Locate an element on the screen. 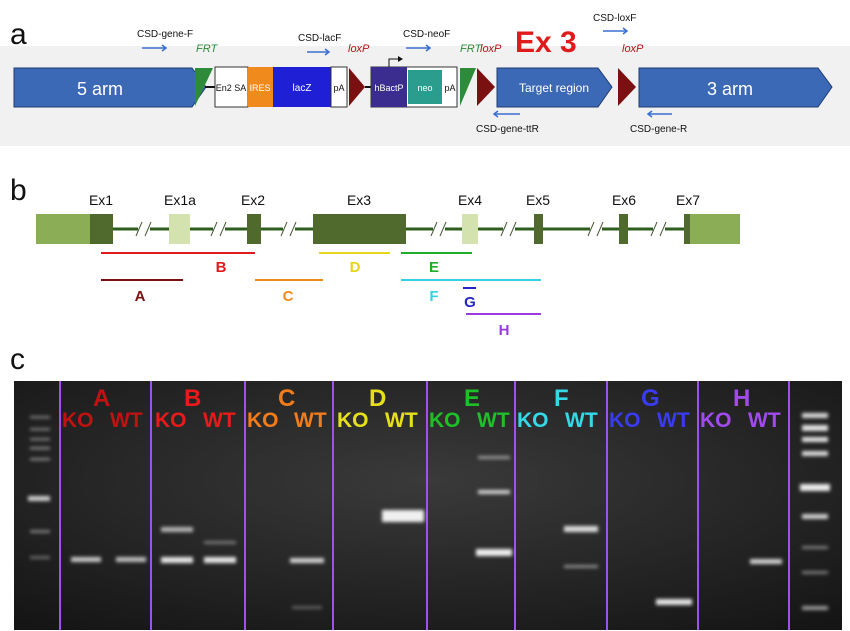 The height and width of the screenshot is (631, 850). band-b-ko-upper is located at coordinates (177, 529).